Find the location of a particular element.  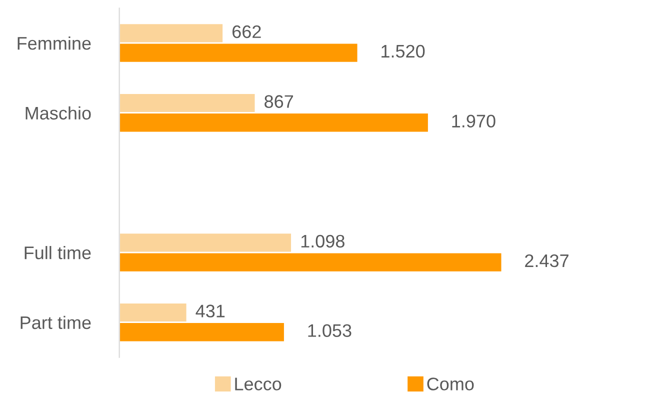

data-label: 662 is located at coordinates (246, 31).